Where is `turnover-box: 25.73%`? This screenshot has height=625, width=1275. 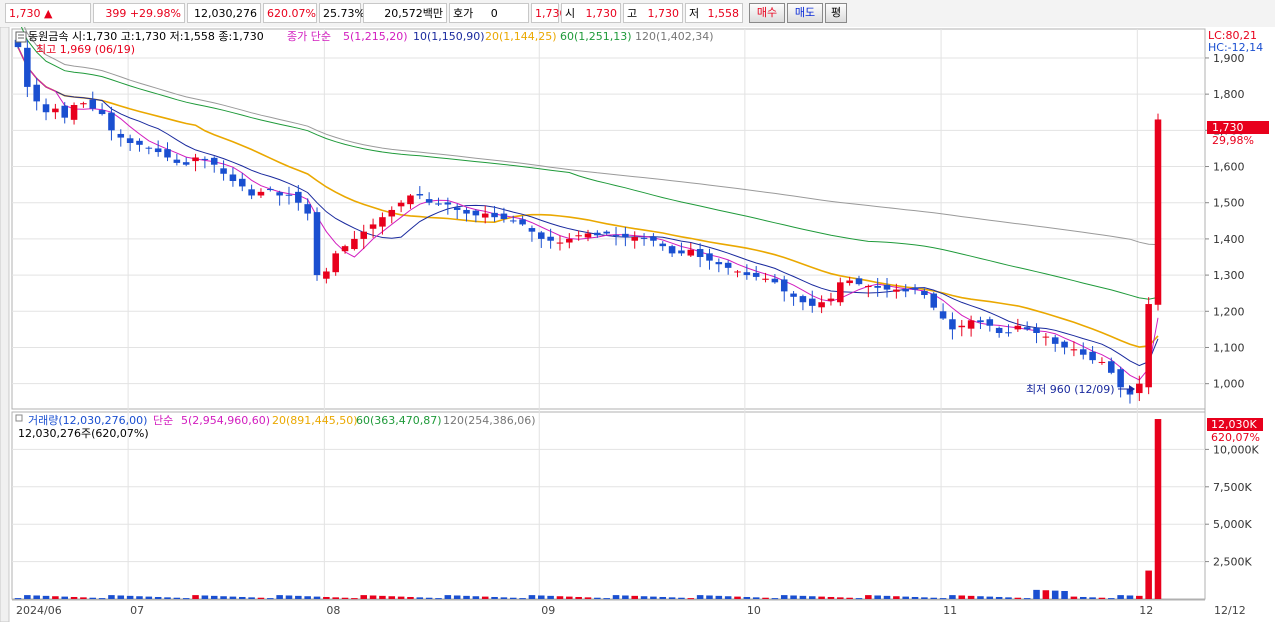 turnover-box: 25.73% is located at coordinates (342, 13).